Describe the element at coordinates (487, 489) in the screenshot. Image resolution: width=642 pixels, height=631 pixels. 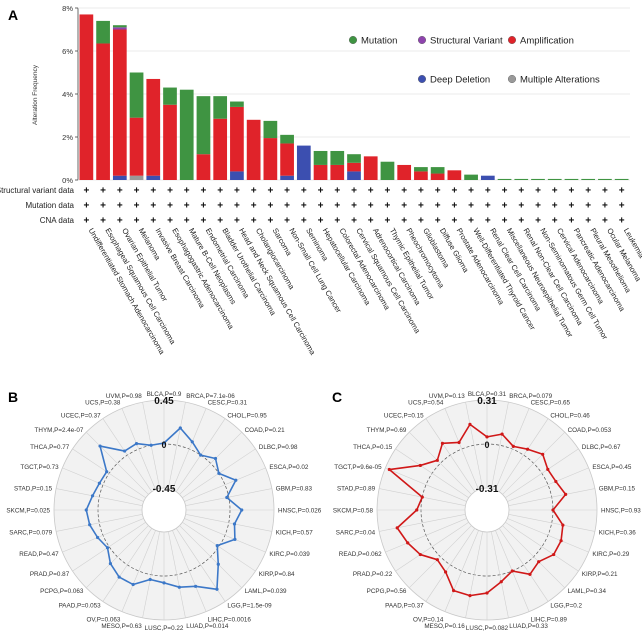
I see `radar-tick-label: -0.31` at that location.